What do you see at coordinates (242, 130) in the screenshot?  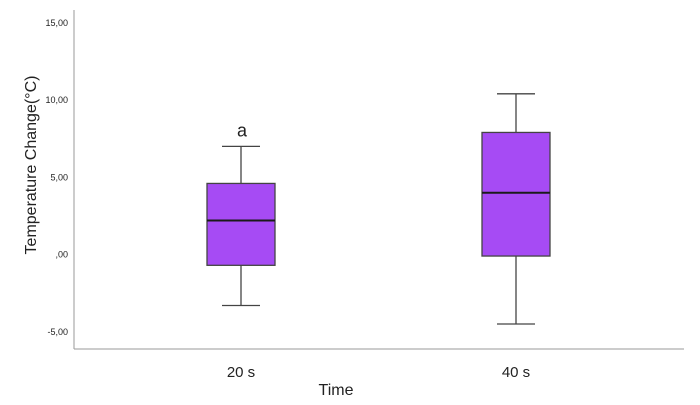 I see `box-annotation: a` at bounding box center [242, 130].